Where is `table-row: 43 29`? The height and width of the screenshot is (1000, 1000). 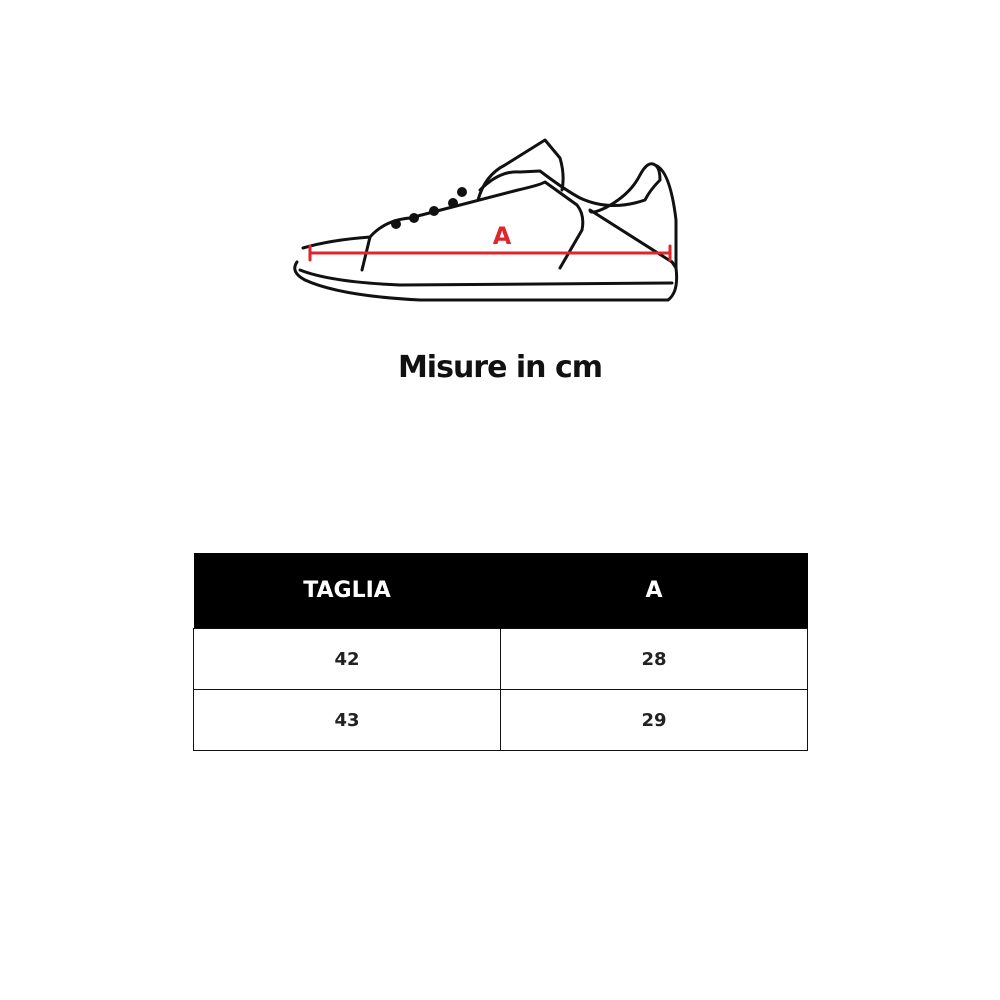
table-row: 43 29 is located at coordinates (500, 720).